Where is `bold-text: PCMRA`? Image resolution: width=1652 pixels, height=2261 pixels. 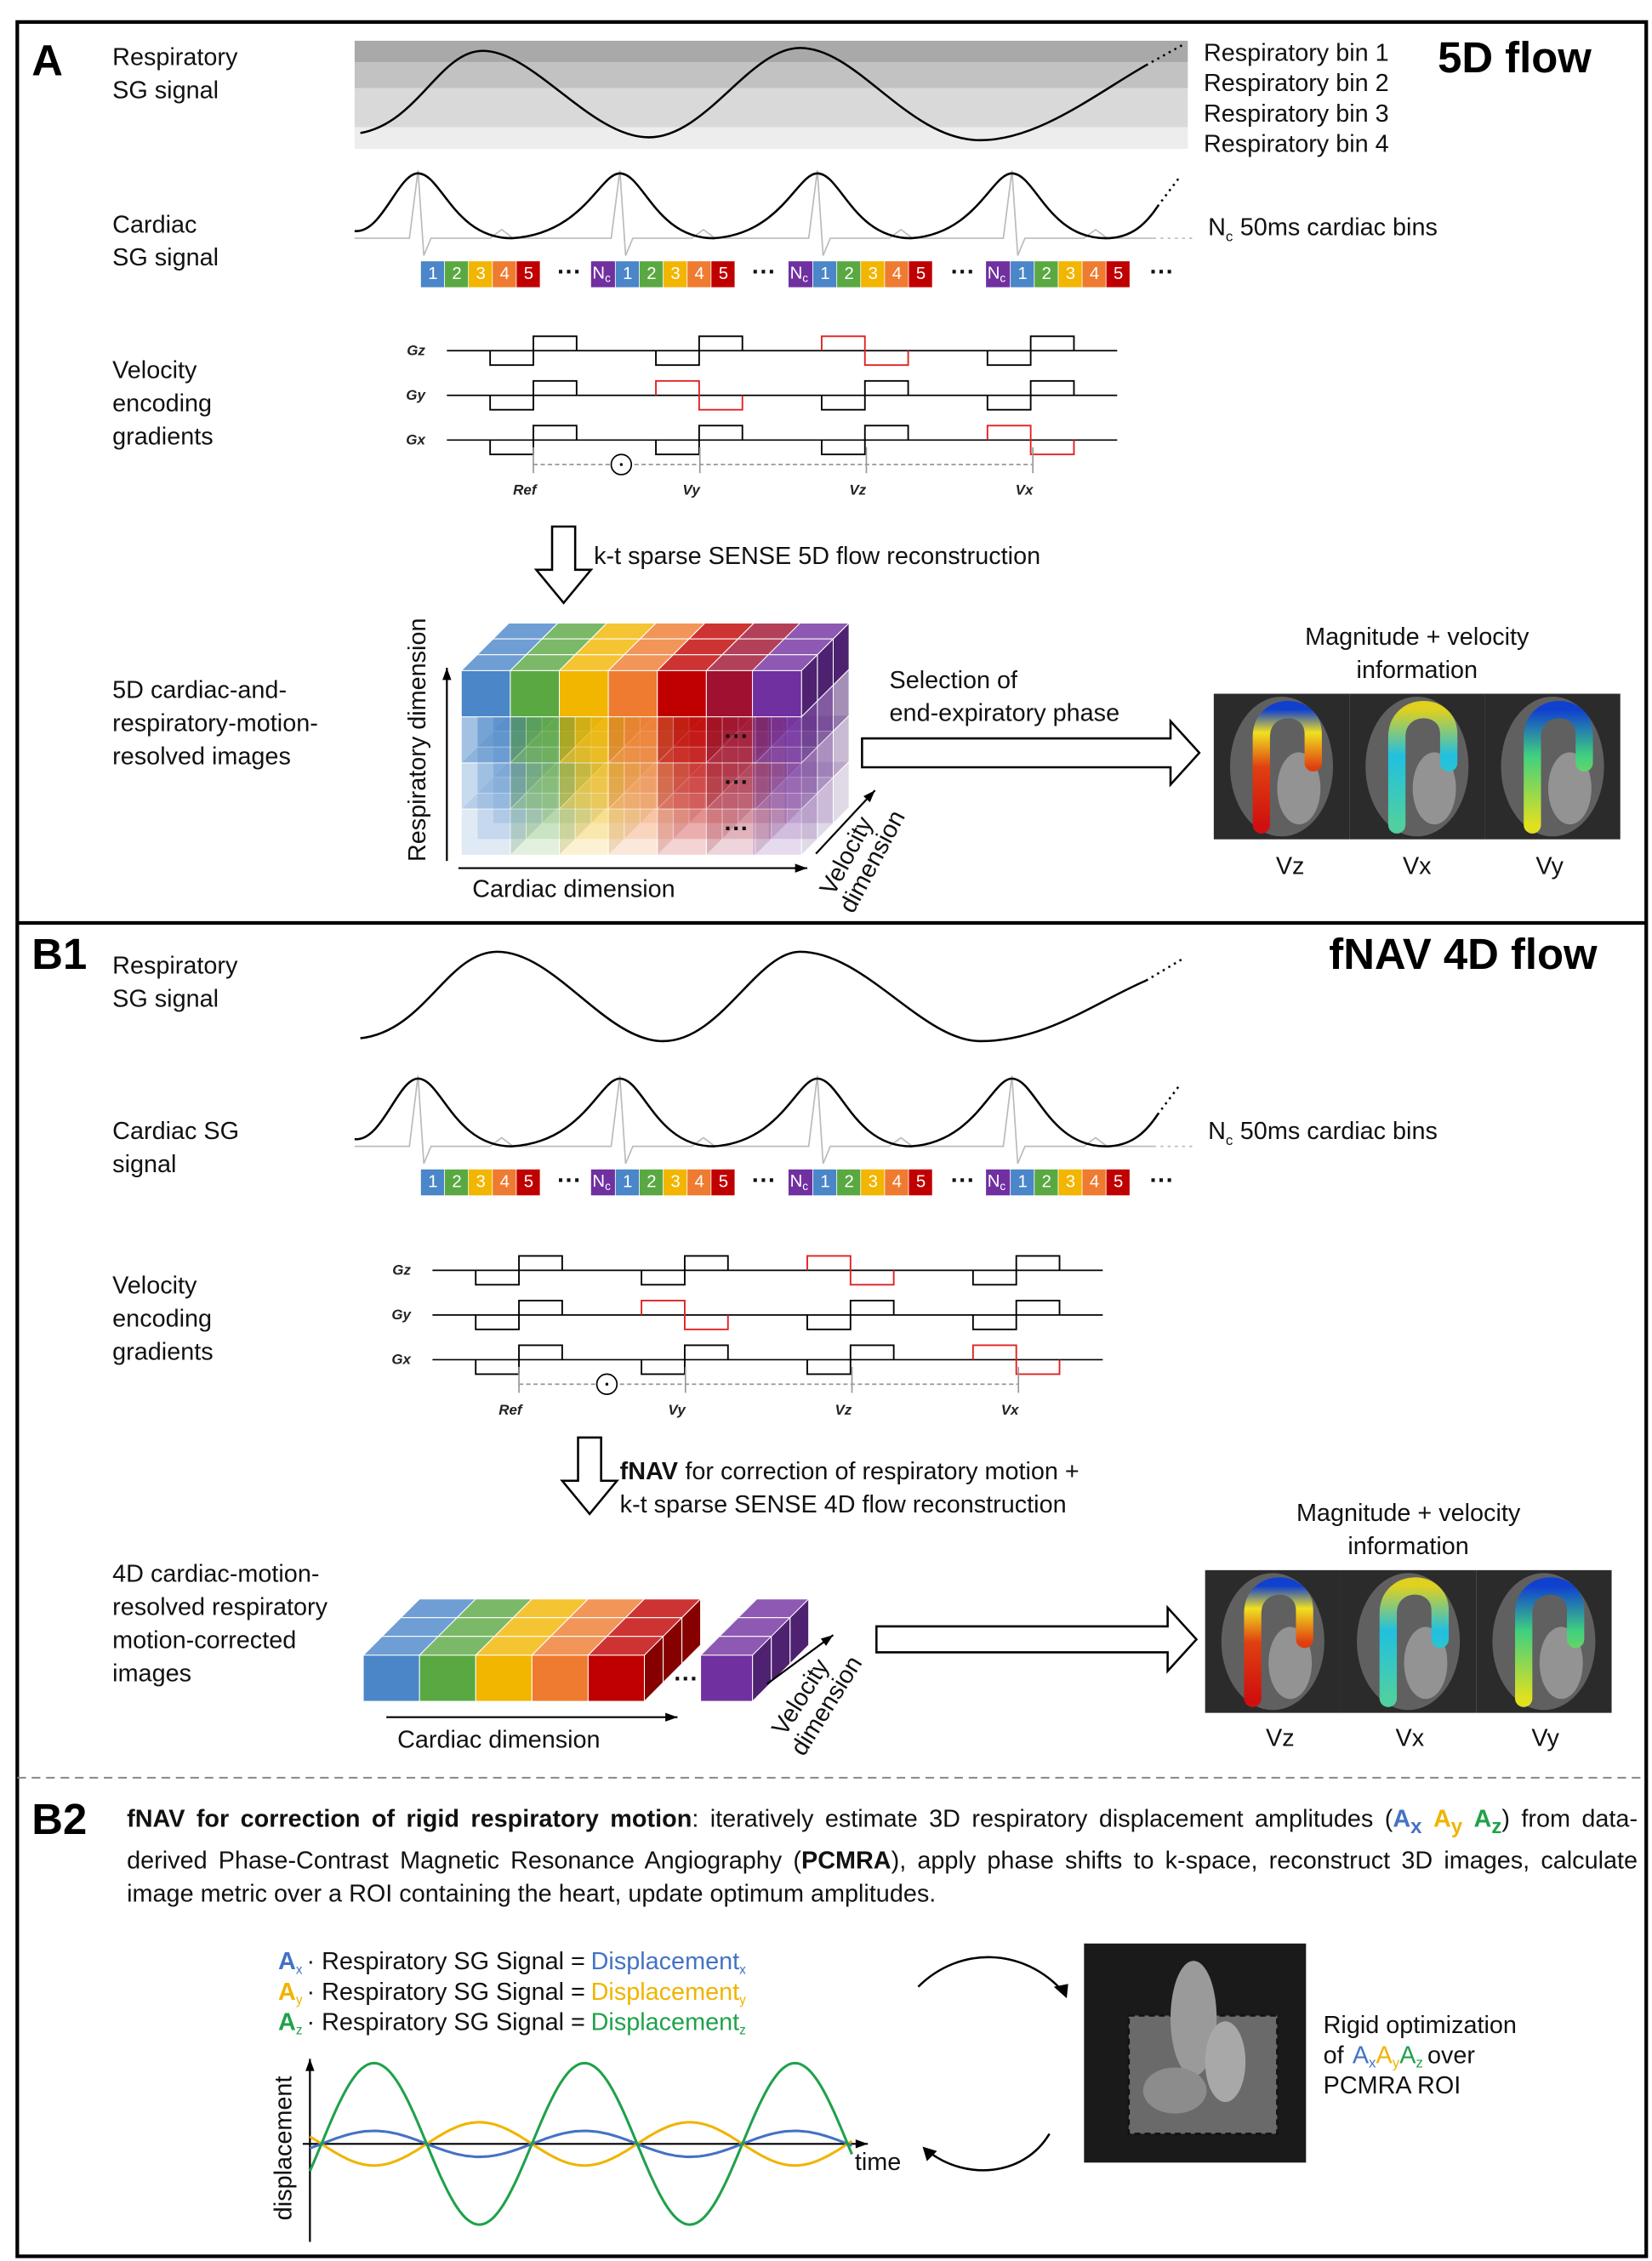
bold-text: PCMRA is located at coordinates (846, 1861).